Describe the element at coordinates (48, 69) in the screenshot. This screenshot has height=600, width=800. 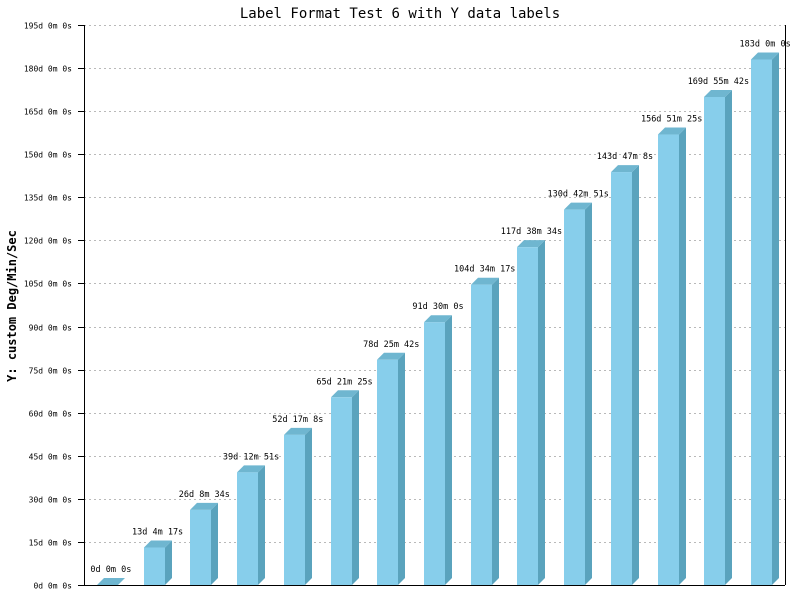
I see `y-tick-label: 180d 0m 0s` at that location.